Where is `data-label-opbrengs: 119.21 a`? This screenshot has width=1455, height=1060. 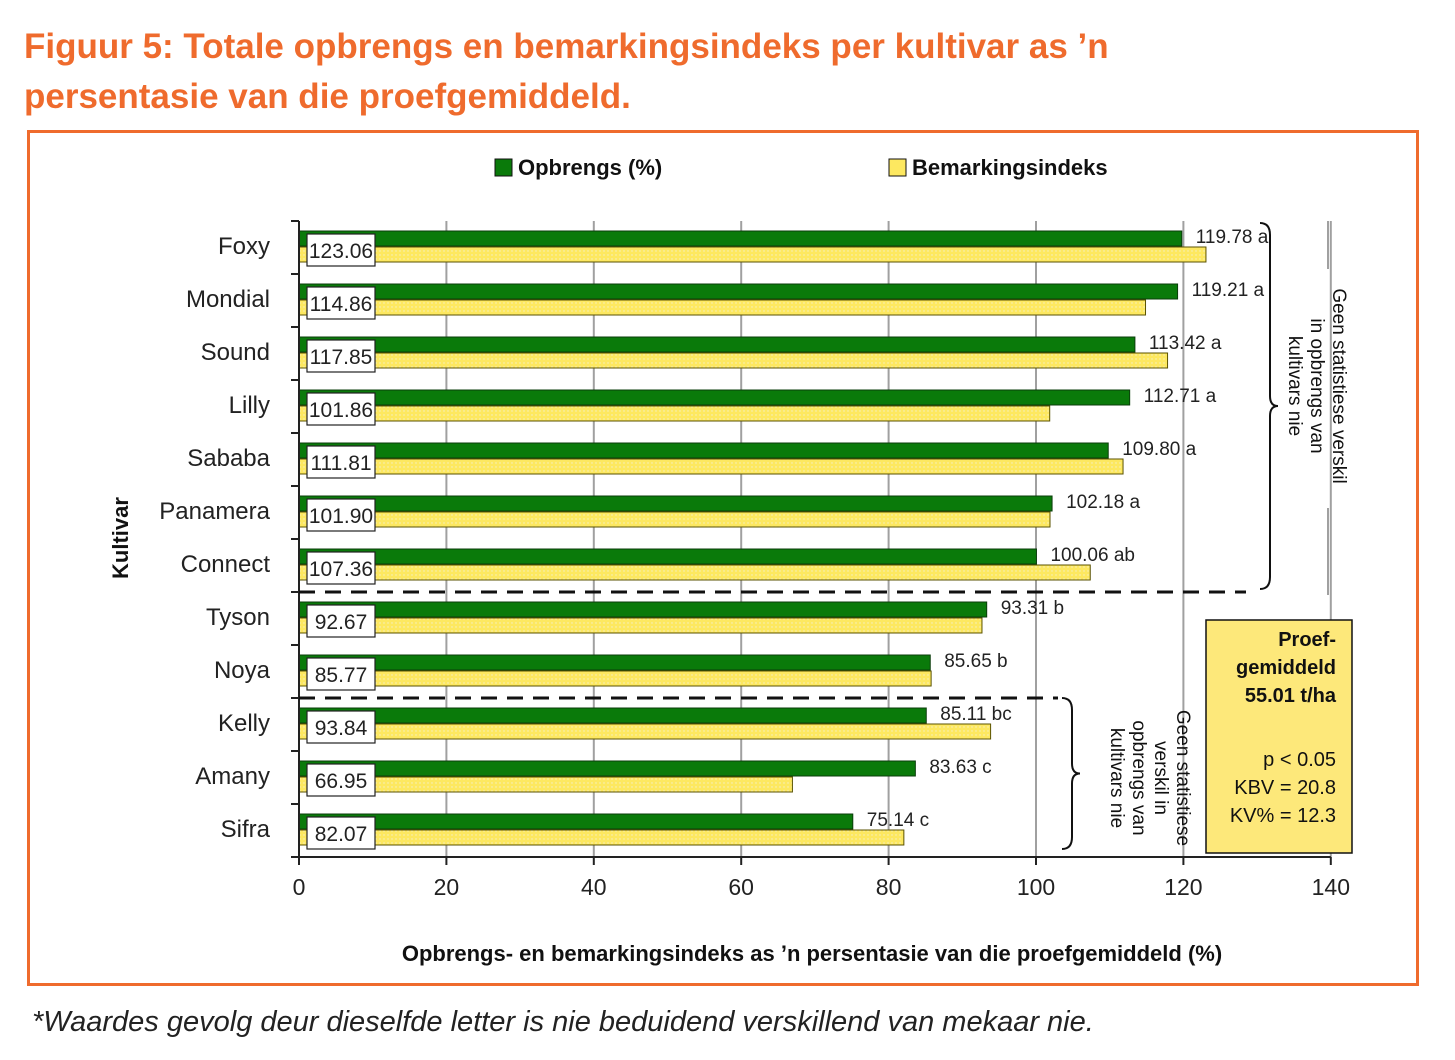 data-label-opbrengs: 119.21 a is located at coordinates (1228, 290).